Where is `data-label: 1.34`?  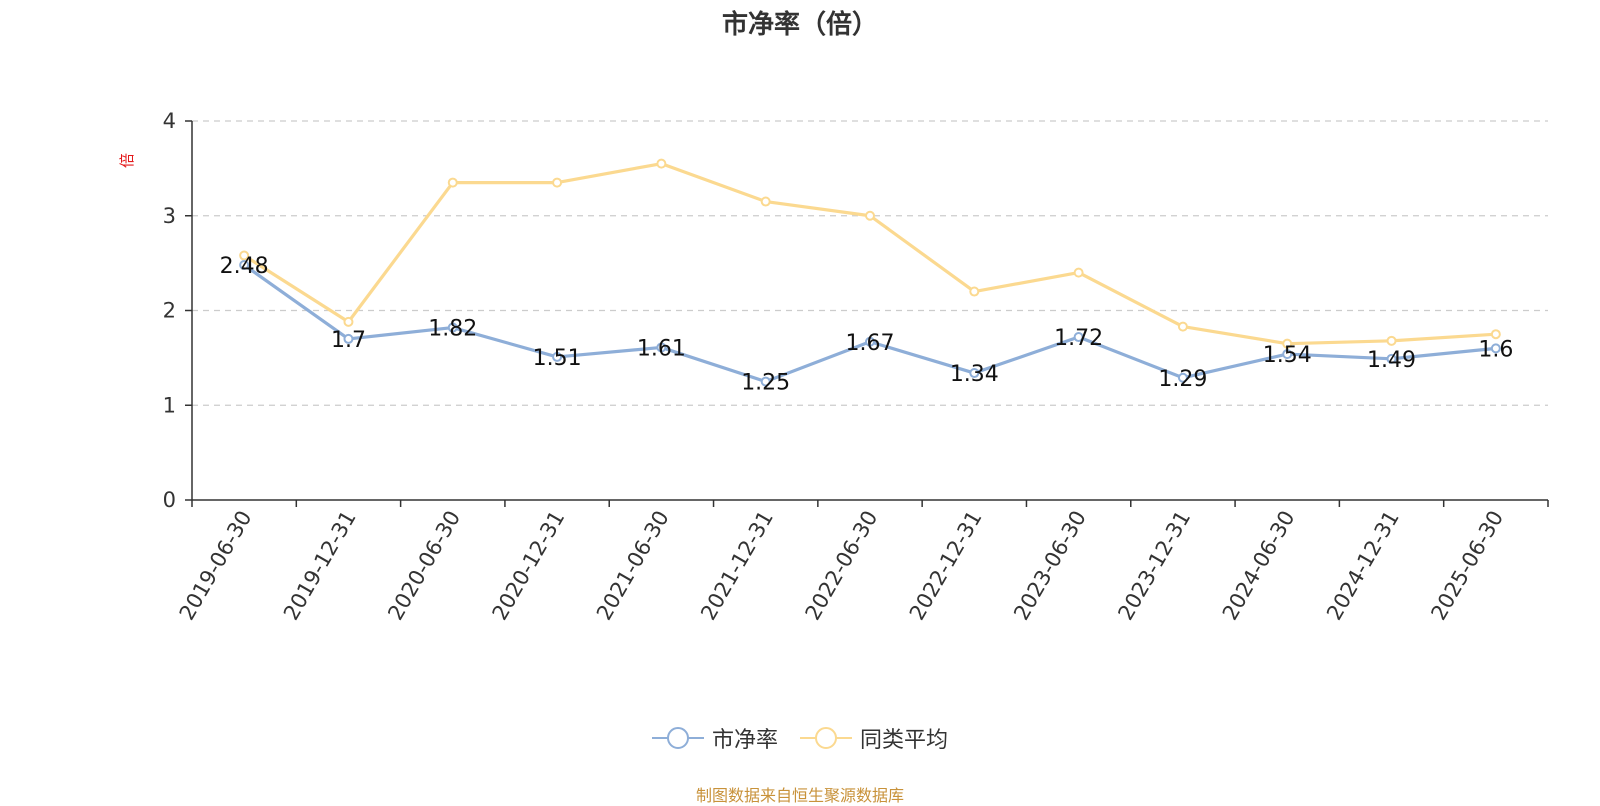 data-label: 1.34 is located at coordinates (974, 374).